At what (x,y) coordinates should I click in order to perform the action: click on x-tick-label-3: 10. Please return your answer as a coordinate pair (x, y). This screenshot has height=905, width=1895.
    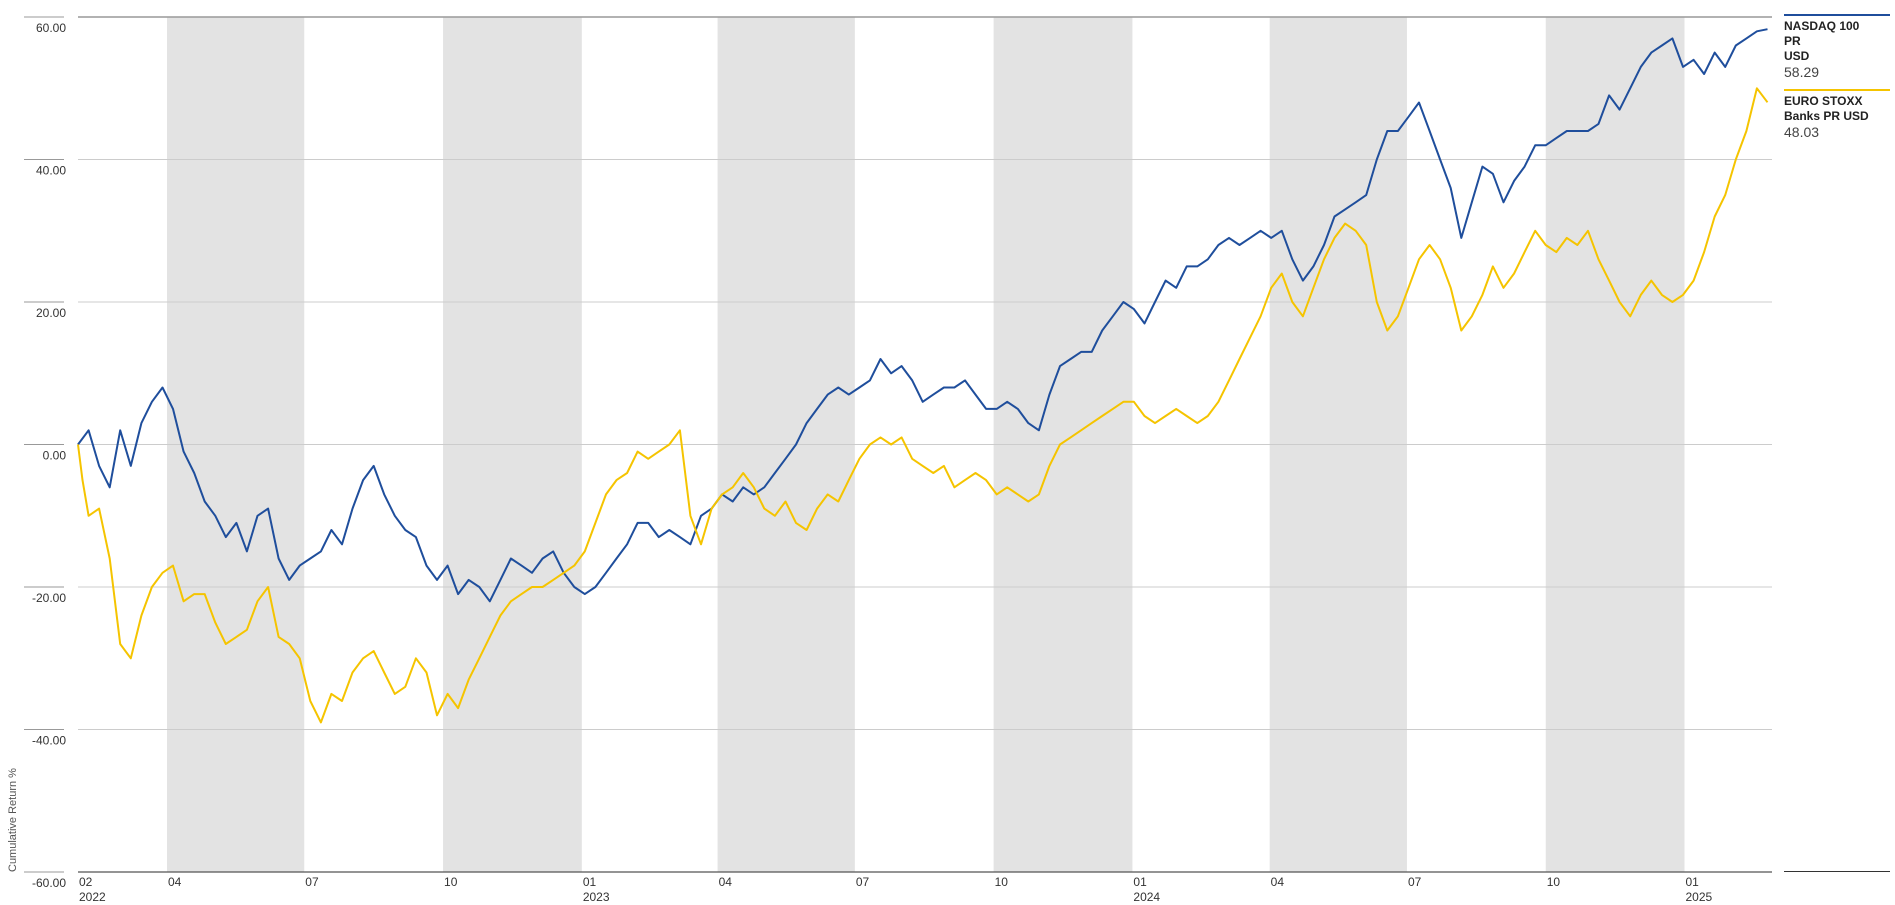
    Looking at the image, I should click on (451, 882).